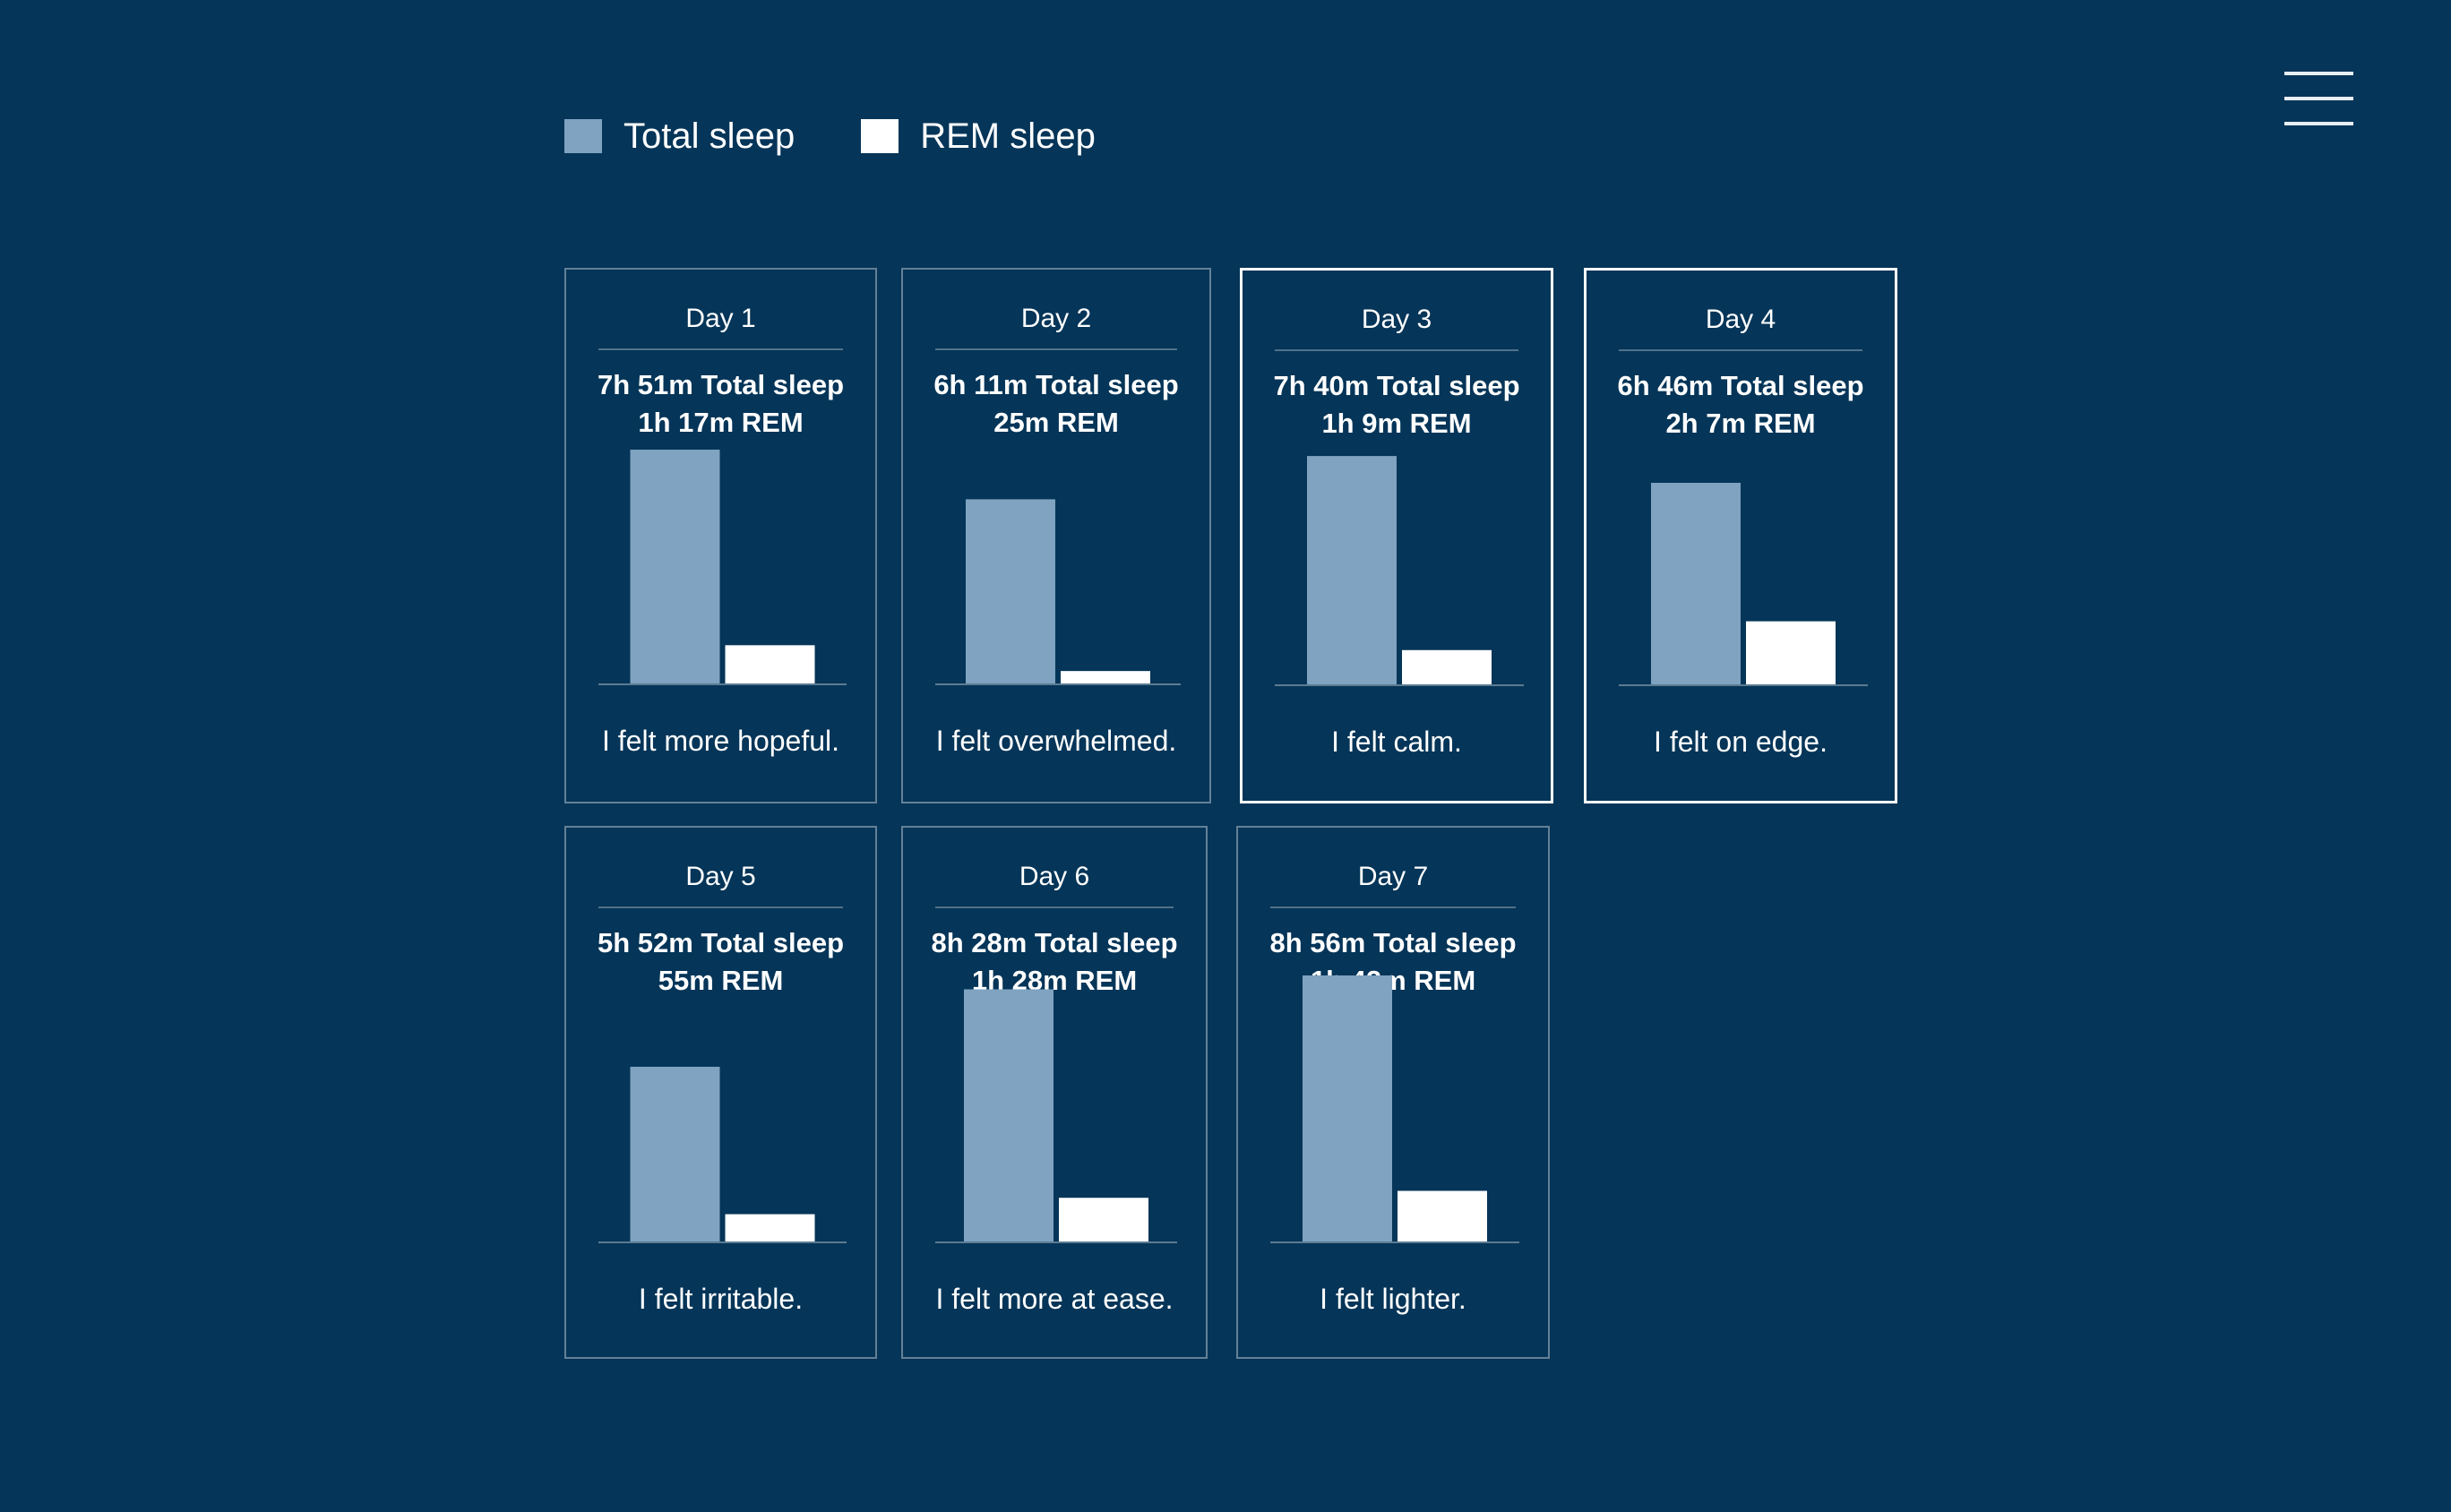 The height and width of the screenshot is (1512, 2451). What do you see at coordinates (1396, 742) in the screenshot?
I see `card-mood: I felt calm.` at bounding box center [1396, 742].